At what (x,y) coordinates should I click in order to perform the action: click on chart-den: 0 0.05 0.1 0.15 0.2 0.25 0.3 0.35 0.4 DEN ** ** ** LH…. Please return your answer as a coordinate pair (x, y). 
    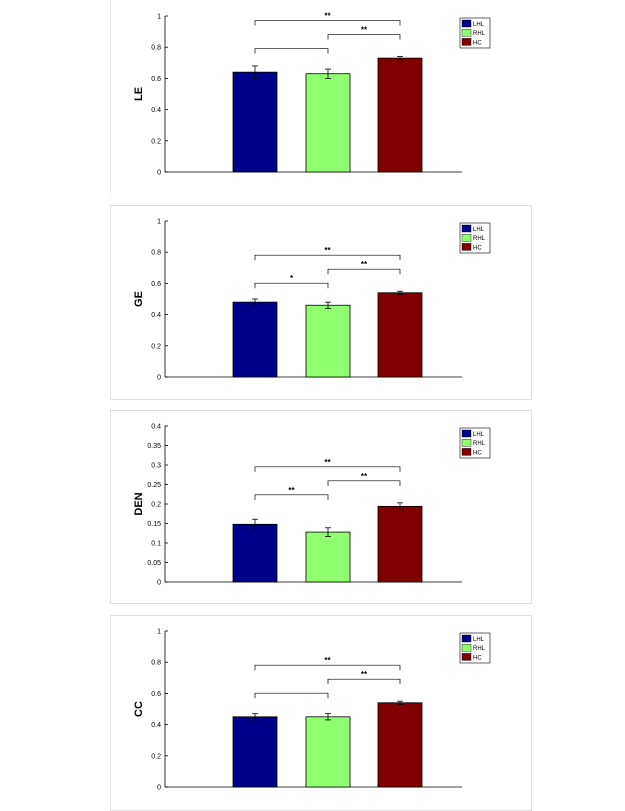
    Looking at the image, I should click on (312, 505).